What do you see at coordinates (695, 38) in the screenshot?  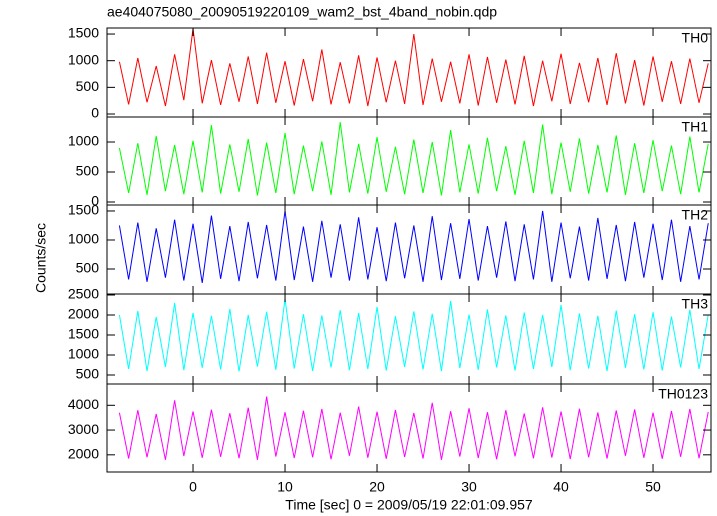 I see `panel-label: TH0` at bounding box center [695, 38].